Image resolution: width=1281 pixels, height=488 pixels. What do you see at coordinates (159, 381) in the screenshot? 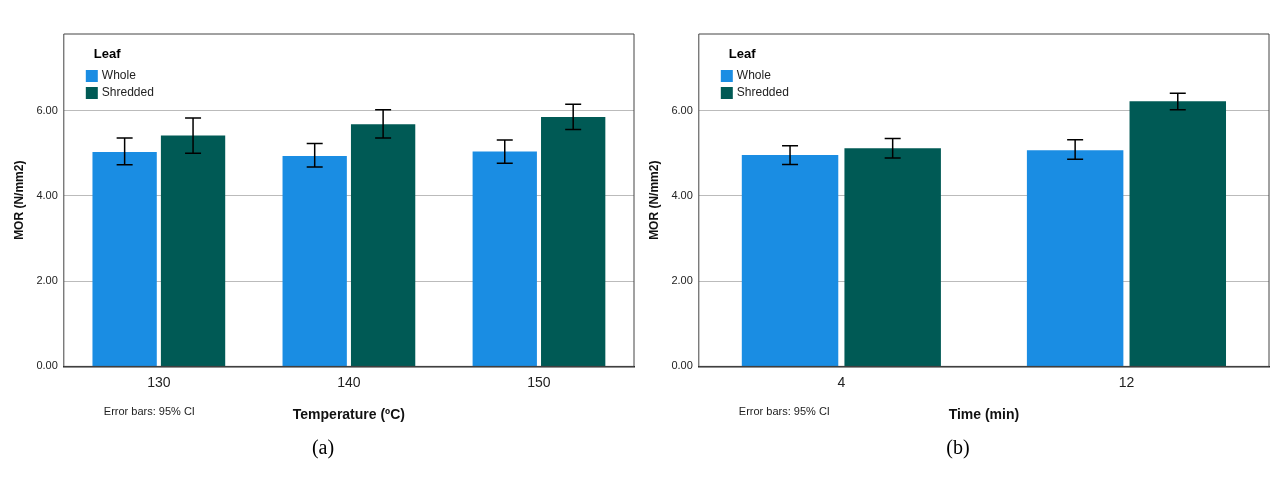
I see `x-tick-label: 130` at bounding box center [159, 381].